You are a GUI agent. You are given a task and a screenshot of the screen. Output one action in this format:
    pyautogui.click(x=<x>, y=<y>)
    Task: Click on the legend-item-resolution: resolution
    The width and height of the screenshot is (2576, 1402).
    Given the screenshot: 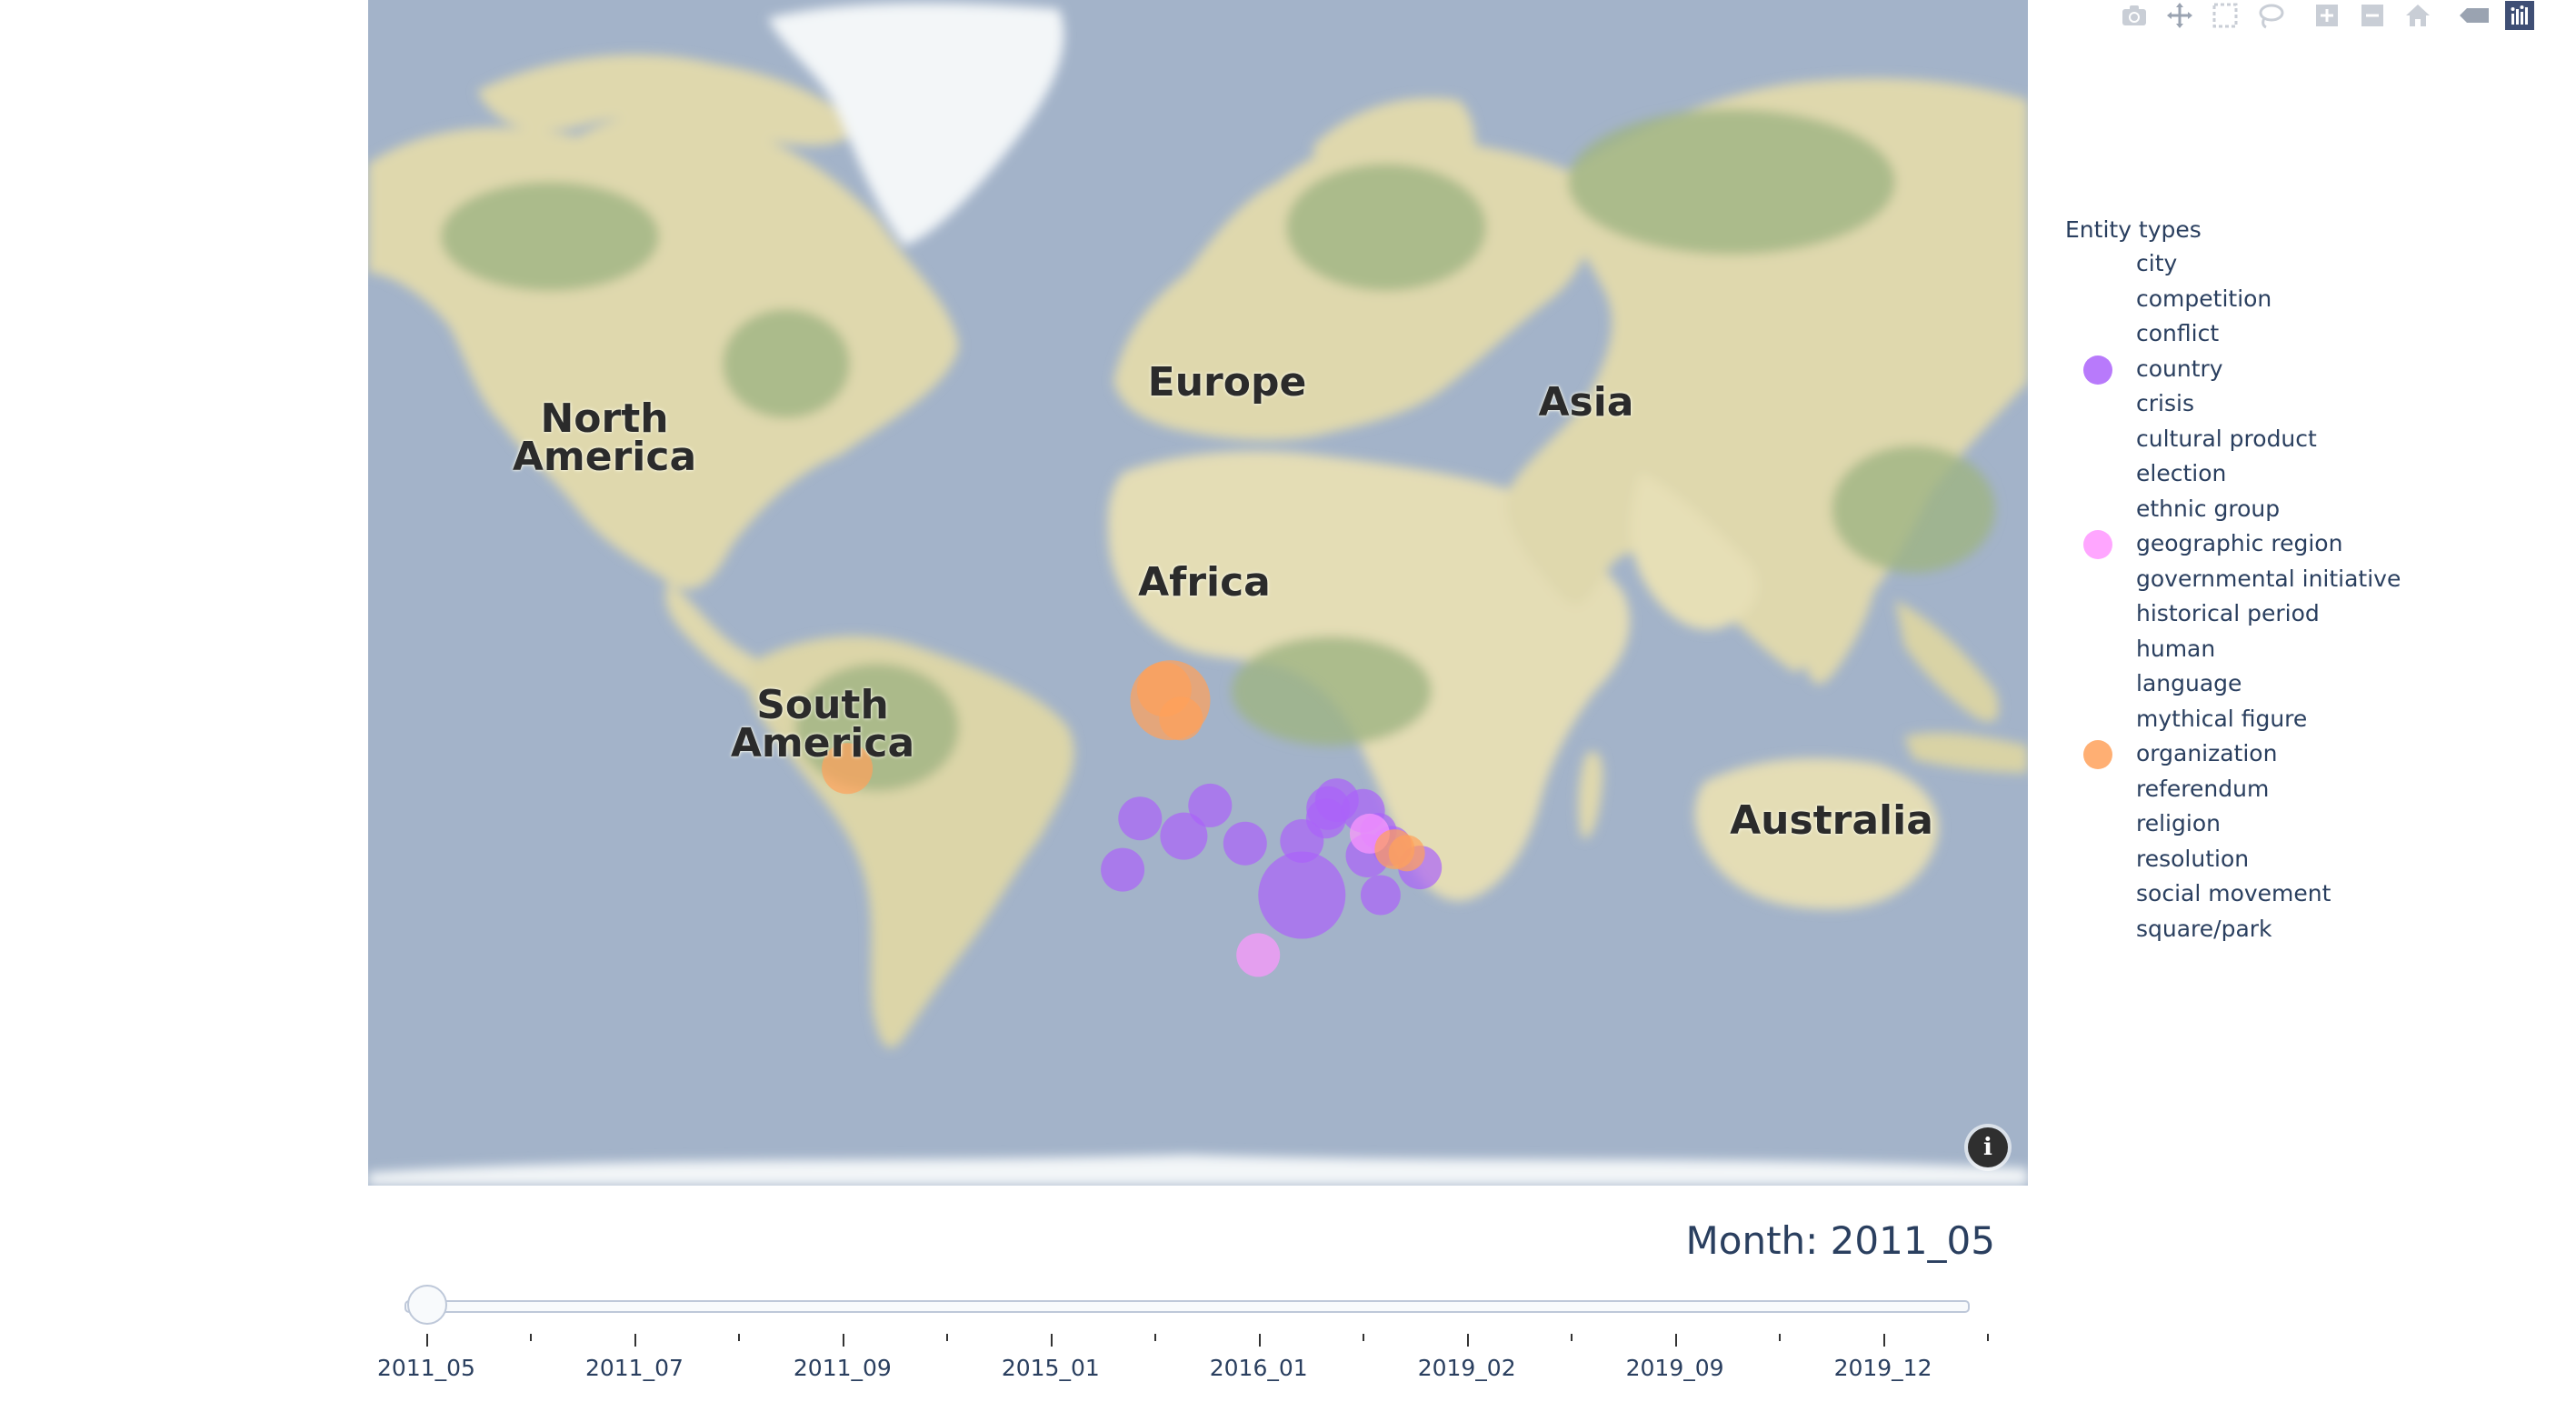 What is the action you would take?
    pyautogui.click(x=2233, y=859)
    